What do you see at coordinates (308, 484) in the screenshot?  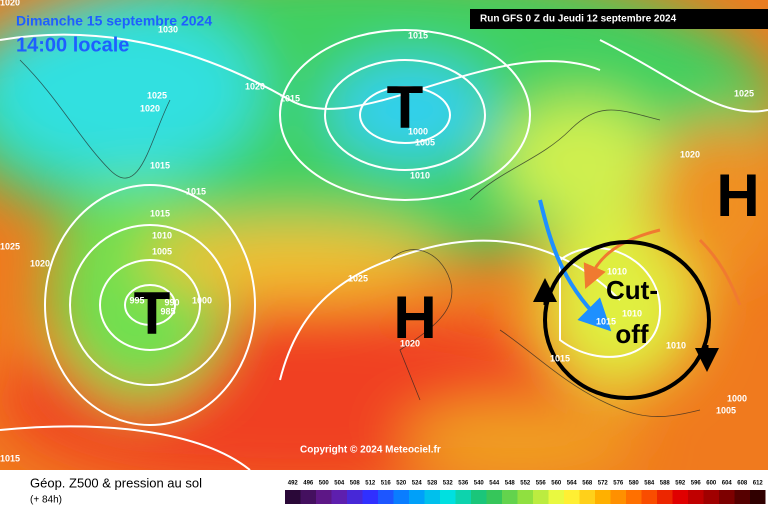 I see `scale-label: 496` at bounding box center [308, 484].